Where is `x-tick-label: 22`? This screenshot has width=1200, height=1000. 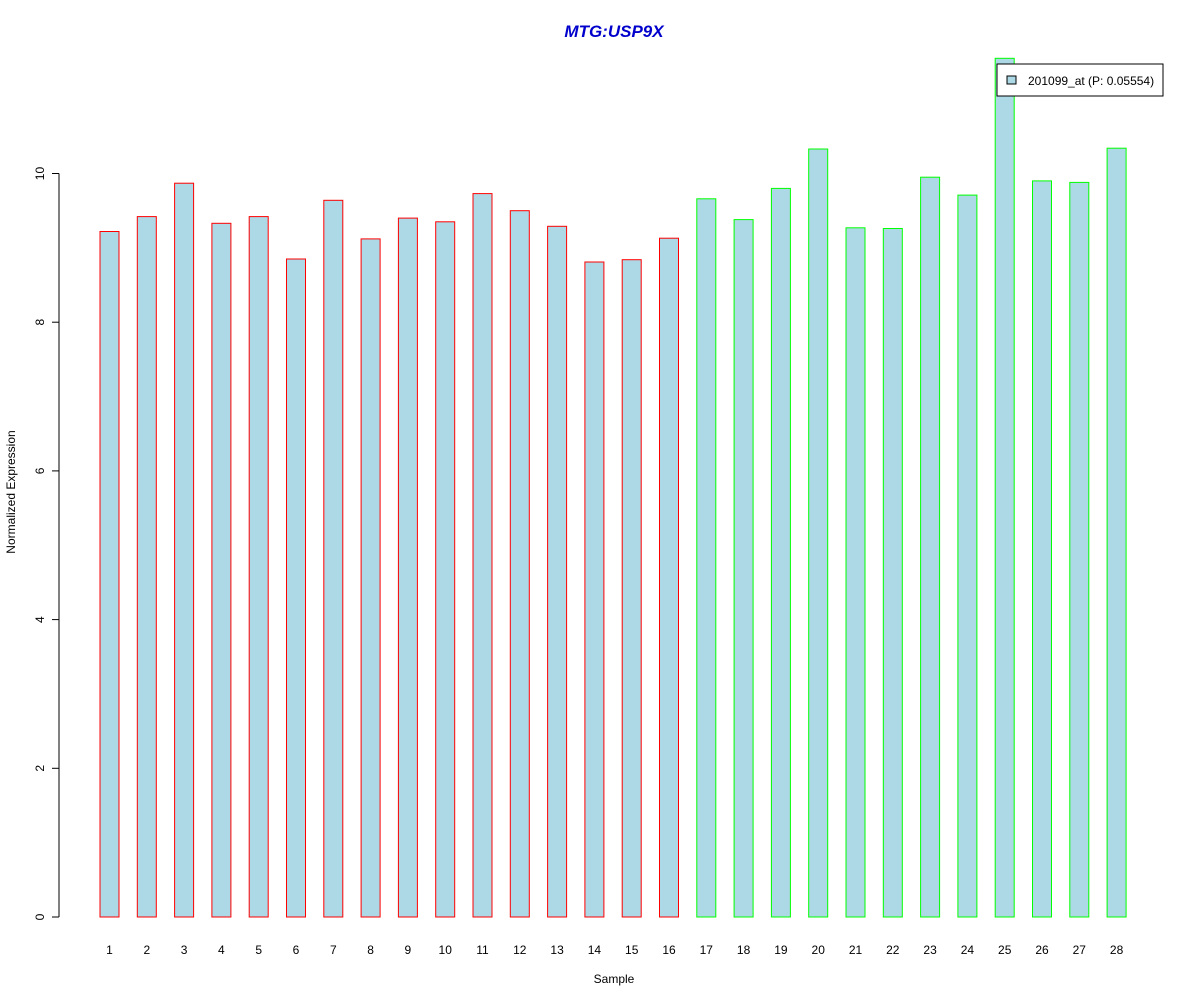
x-tick-label: 22 is located at coordinates (893, 950).